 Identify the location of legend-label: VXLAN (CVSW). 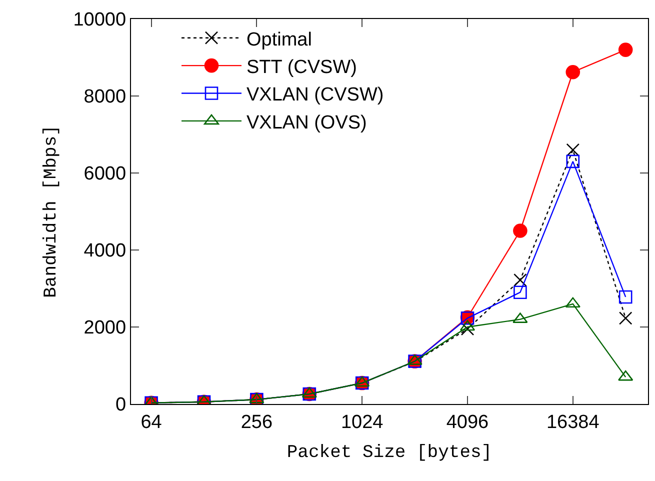
(315, 95).